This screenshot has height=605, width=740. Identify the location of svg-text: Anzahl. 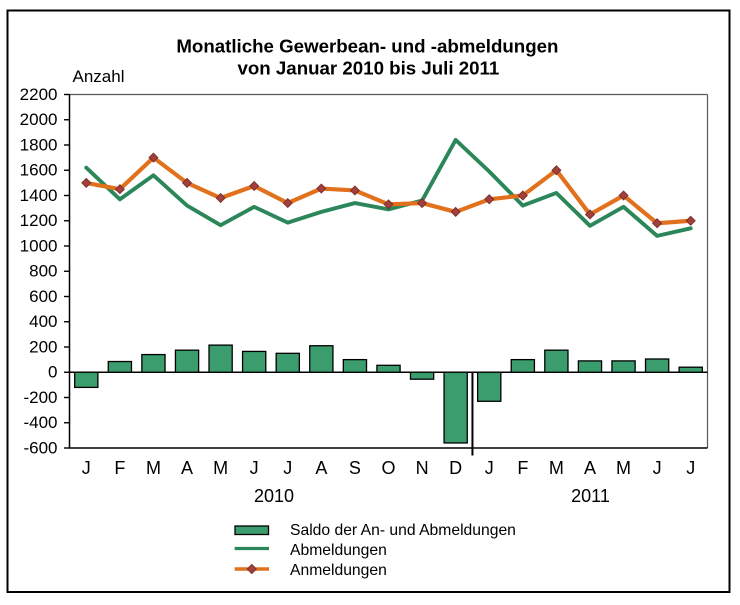
(99, 76).